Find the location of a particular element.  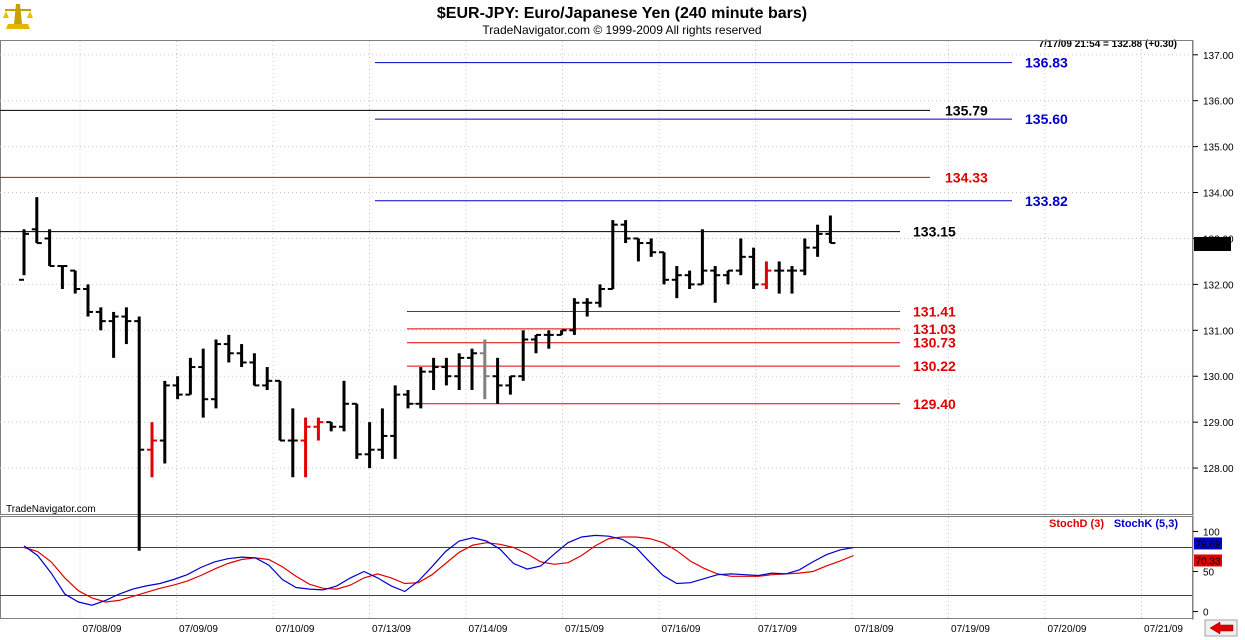

y-tick-label: 134.00 is located at coordinates (1218, 194).